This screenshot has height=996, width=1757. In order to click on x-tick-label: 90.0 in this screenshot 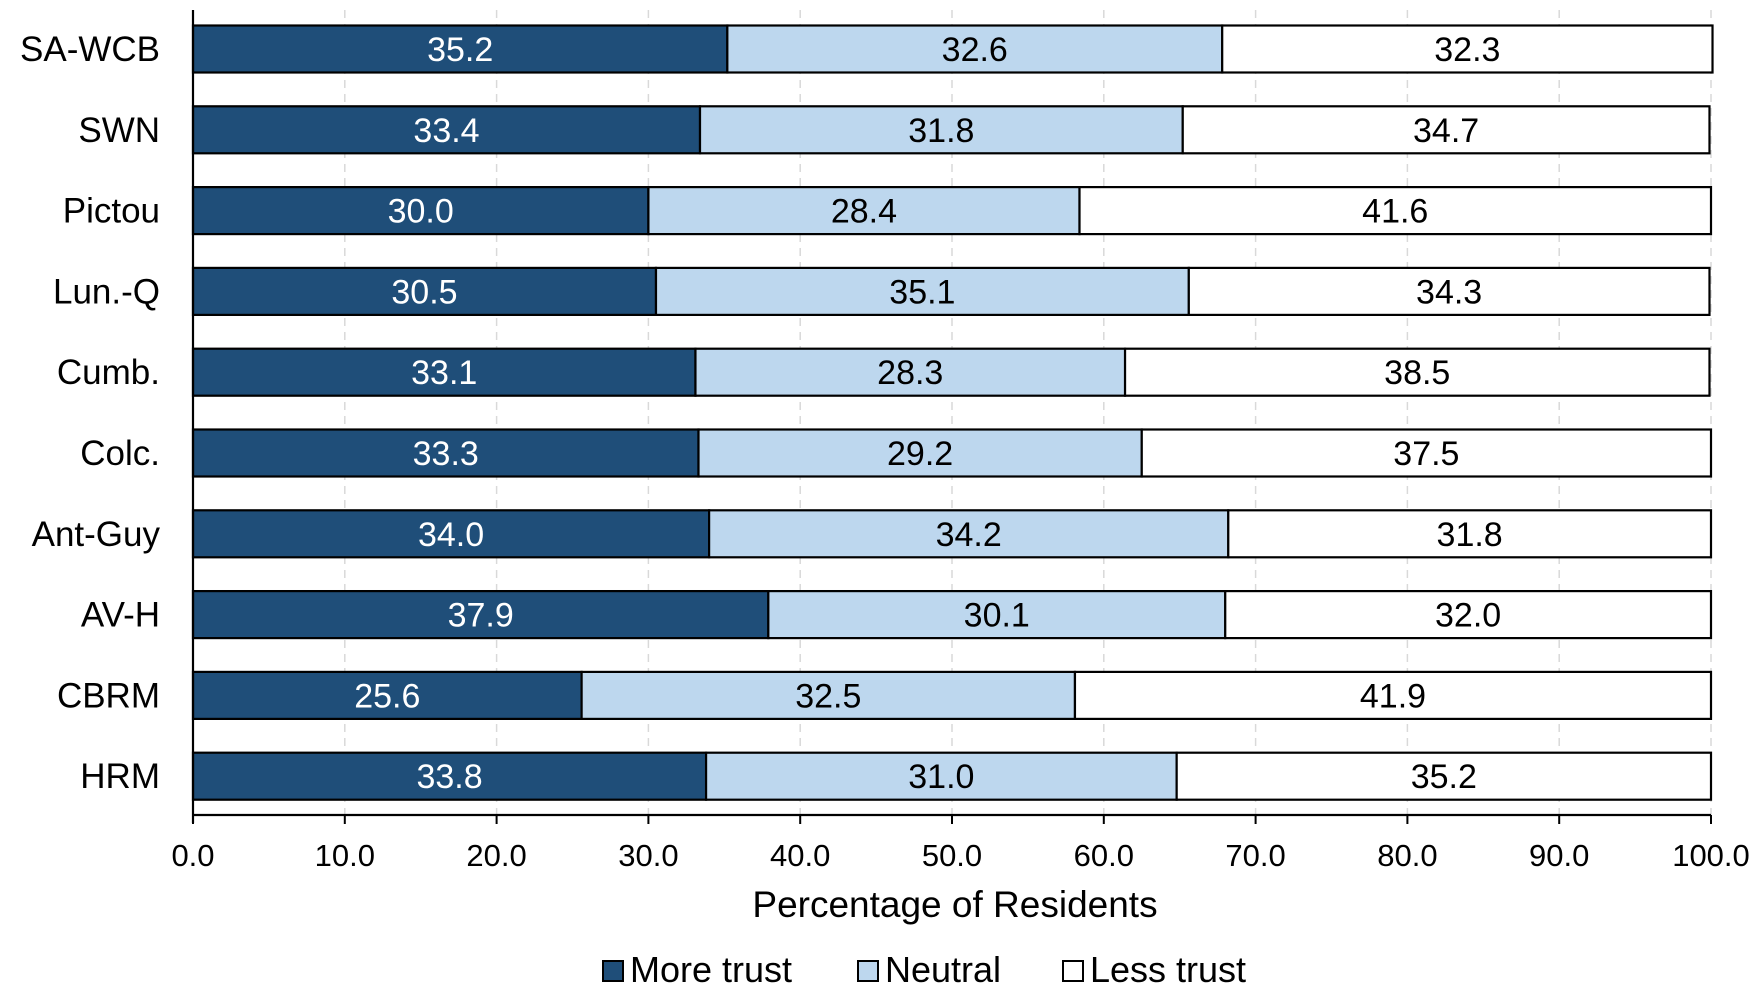, I will do `click(1559, 855)`.